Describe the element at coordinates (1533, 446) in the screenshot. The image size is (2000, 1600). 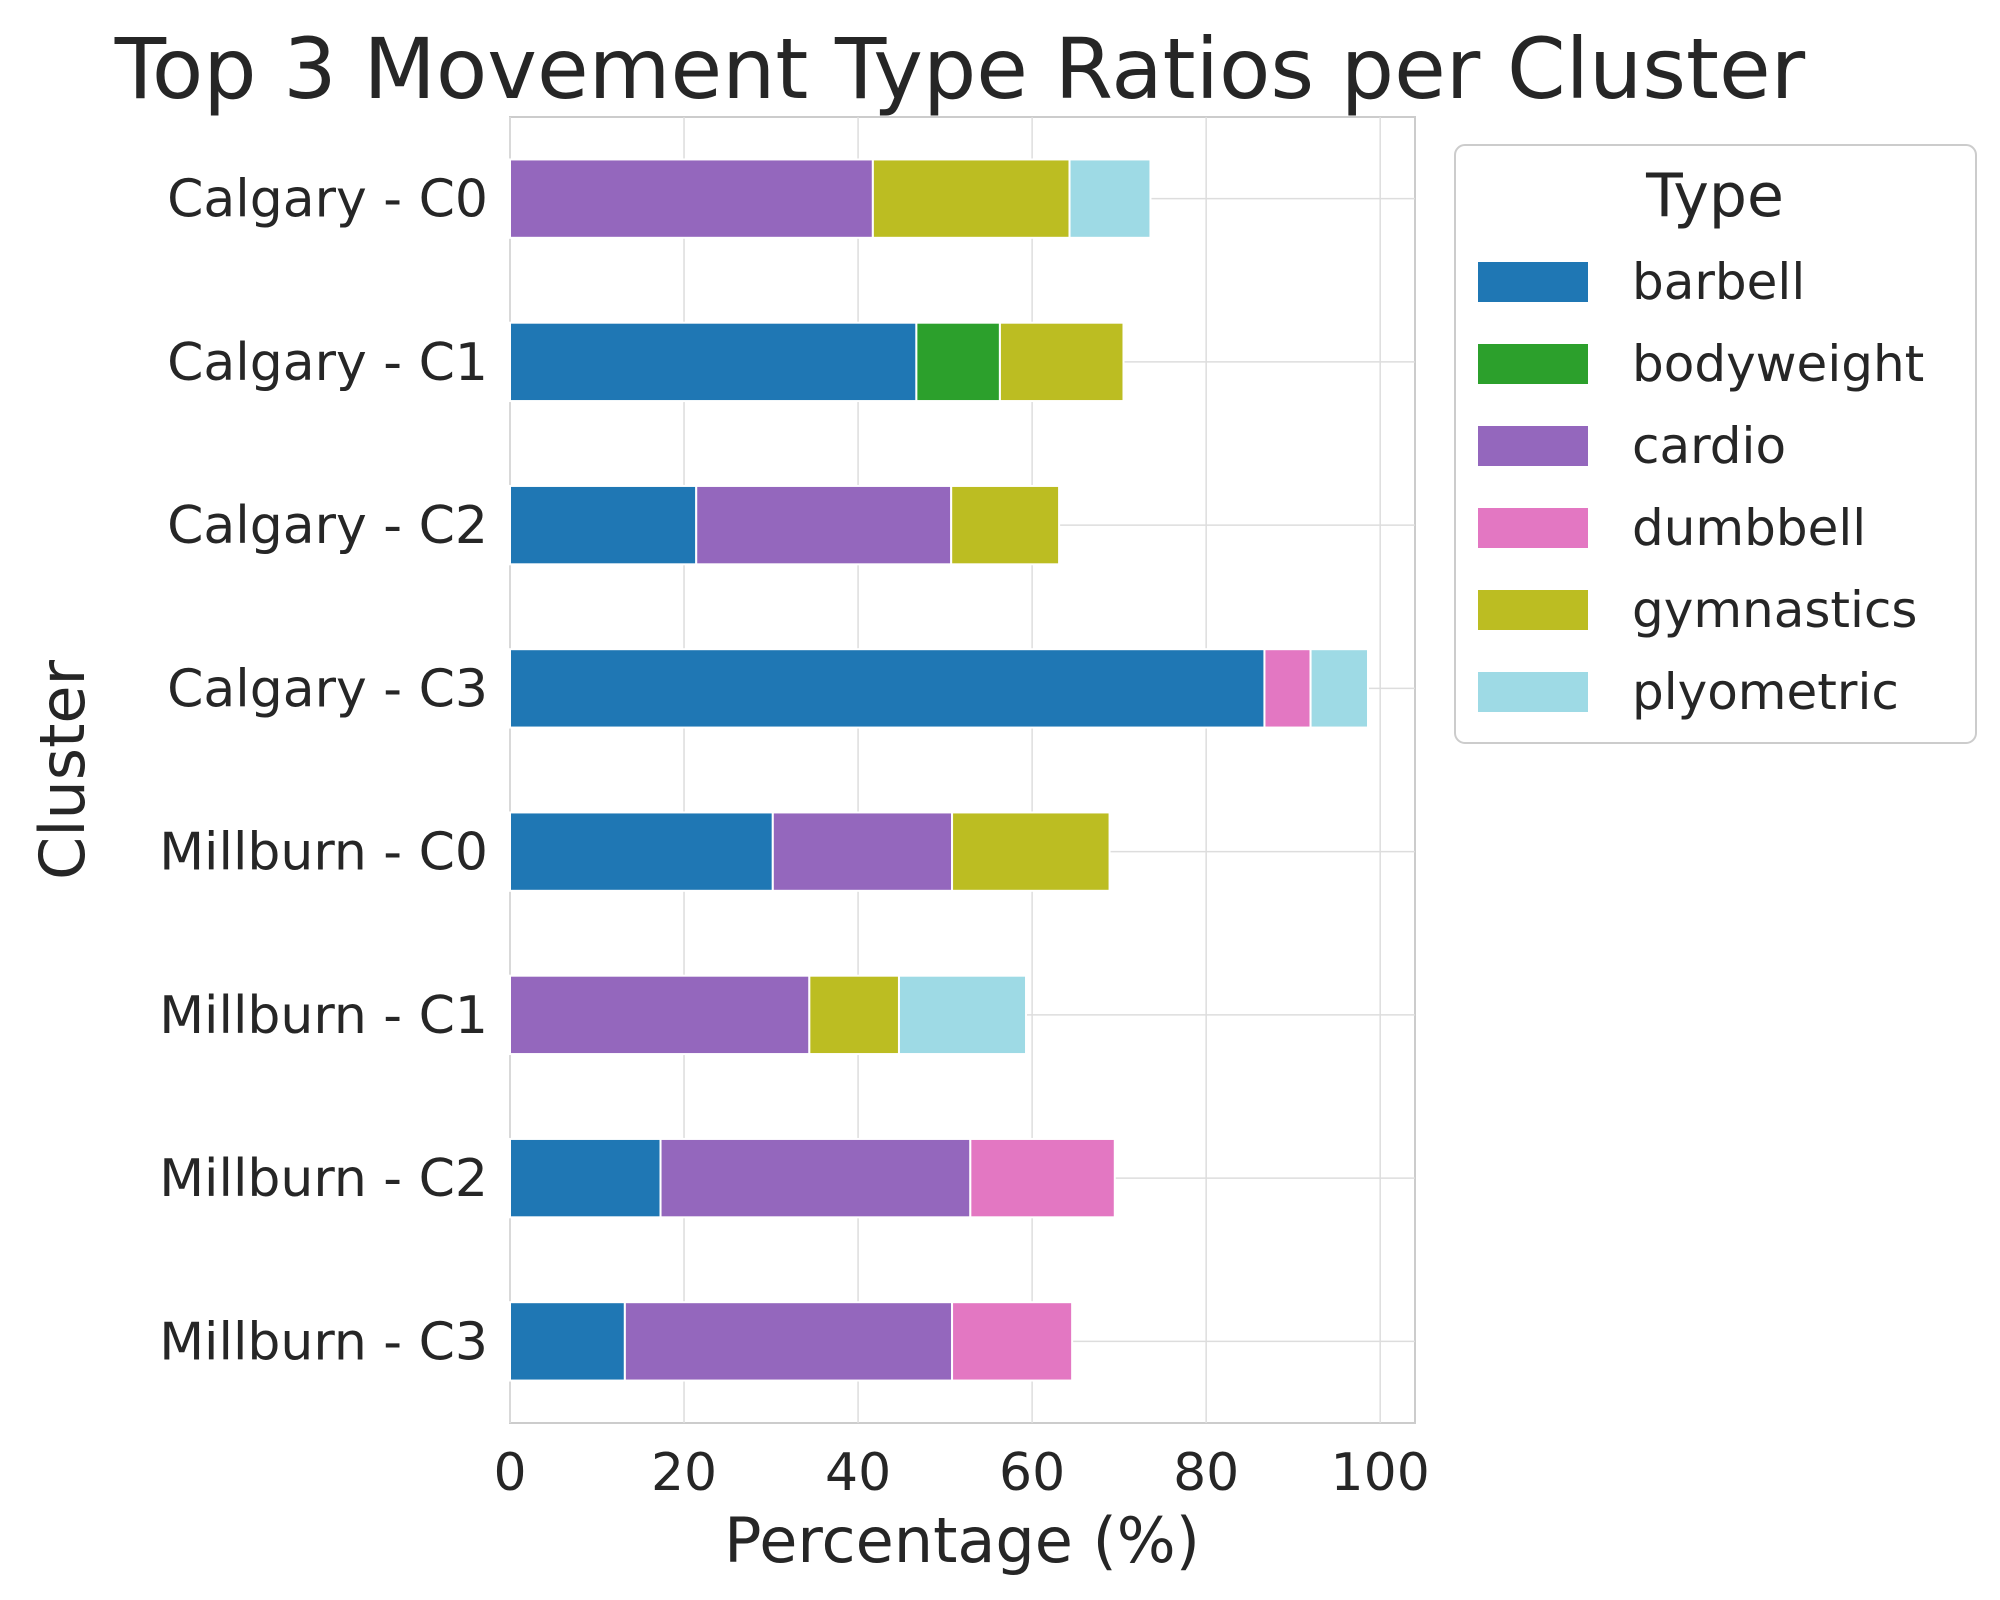
I see `legend-swatch-cardio` at that location.